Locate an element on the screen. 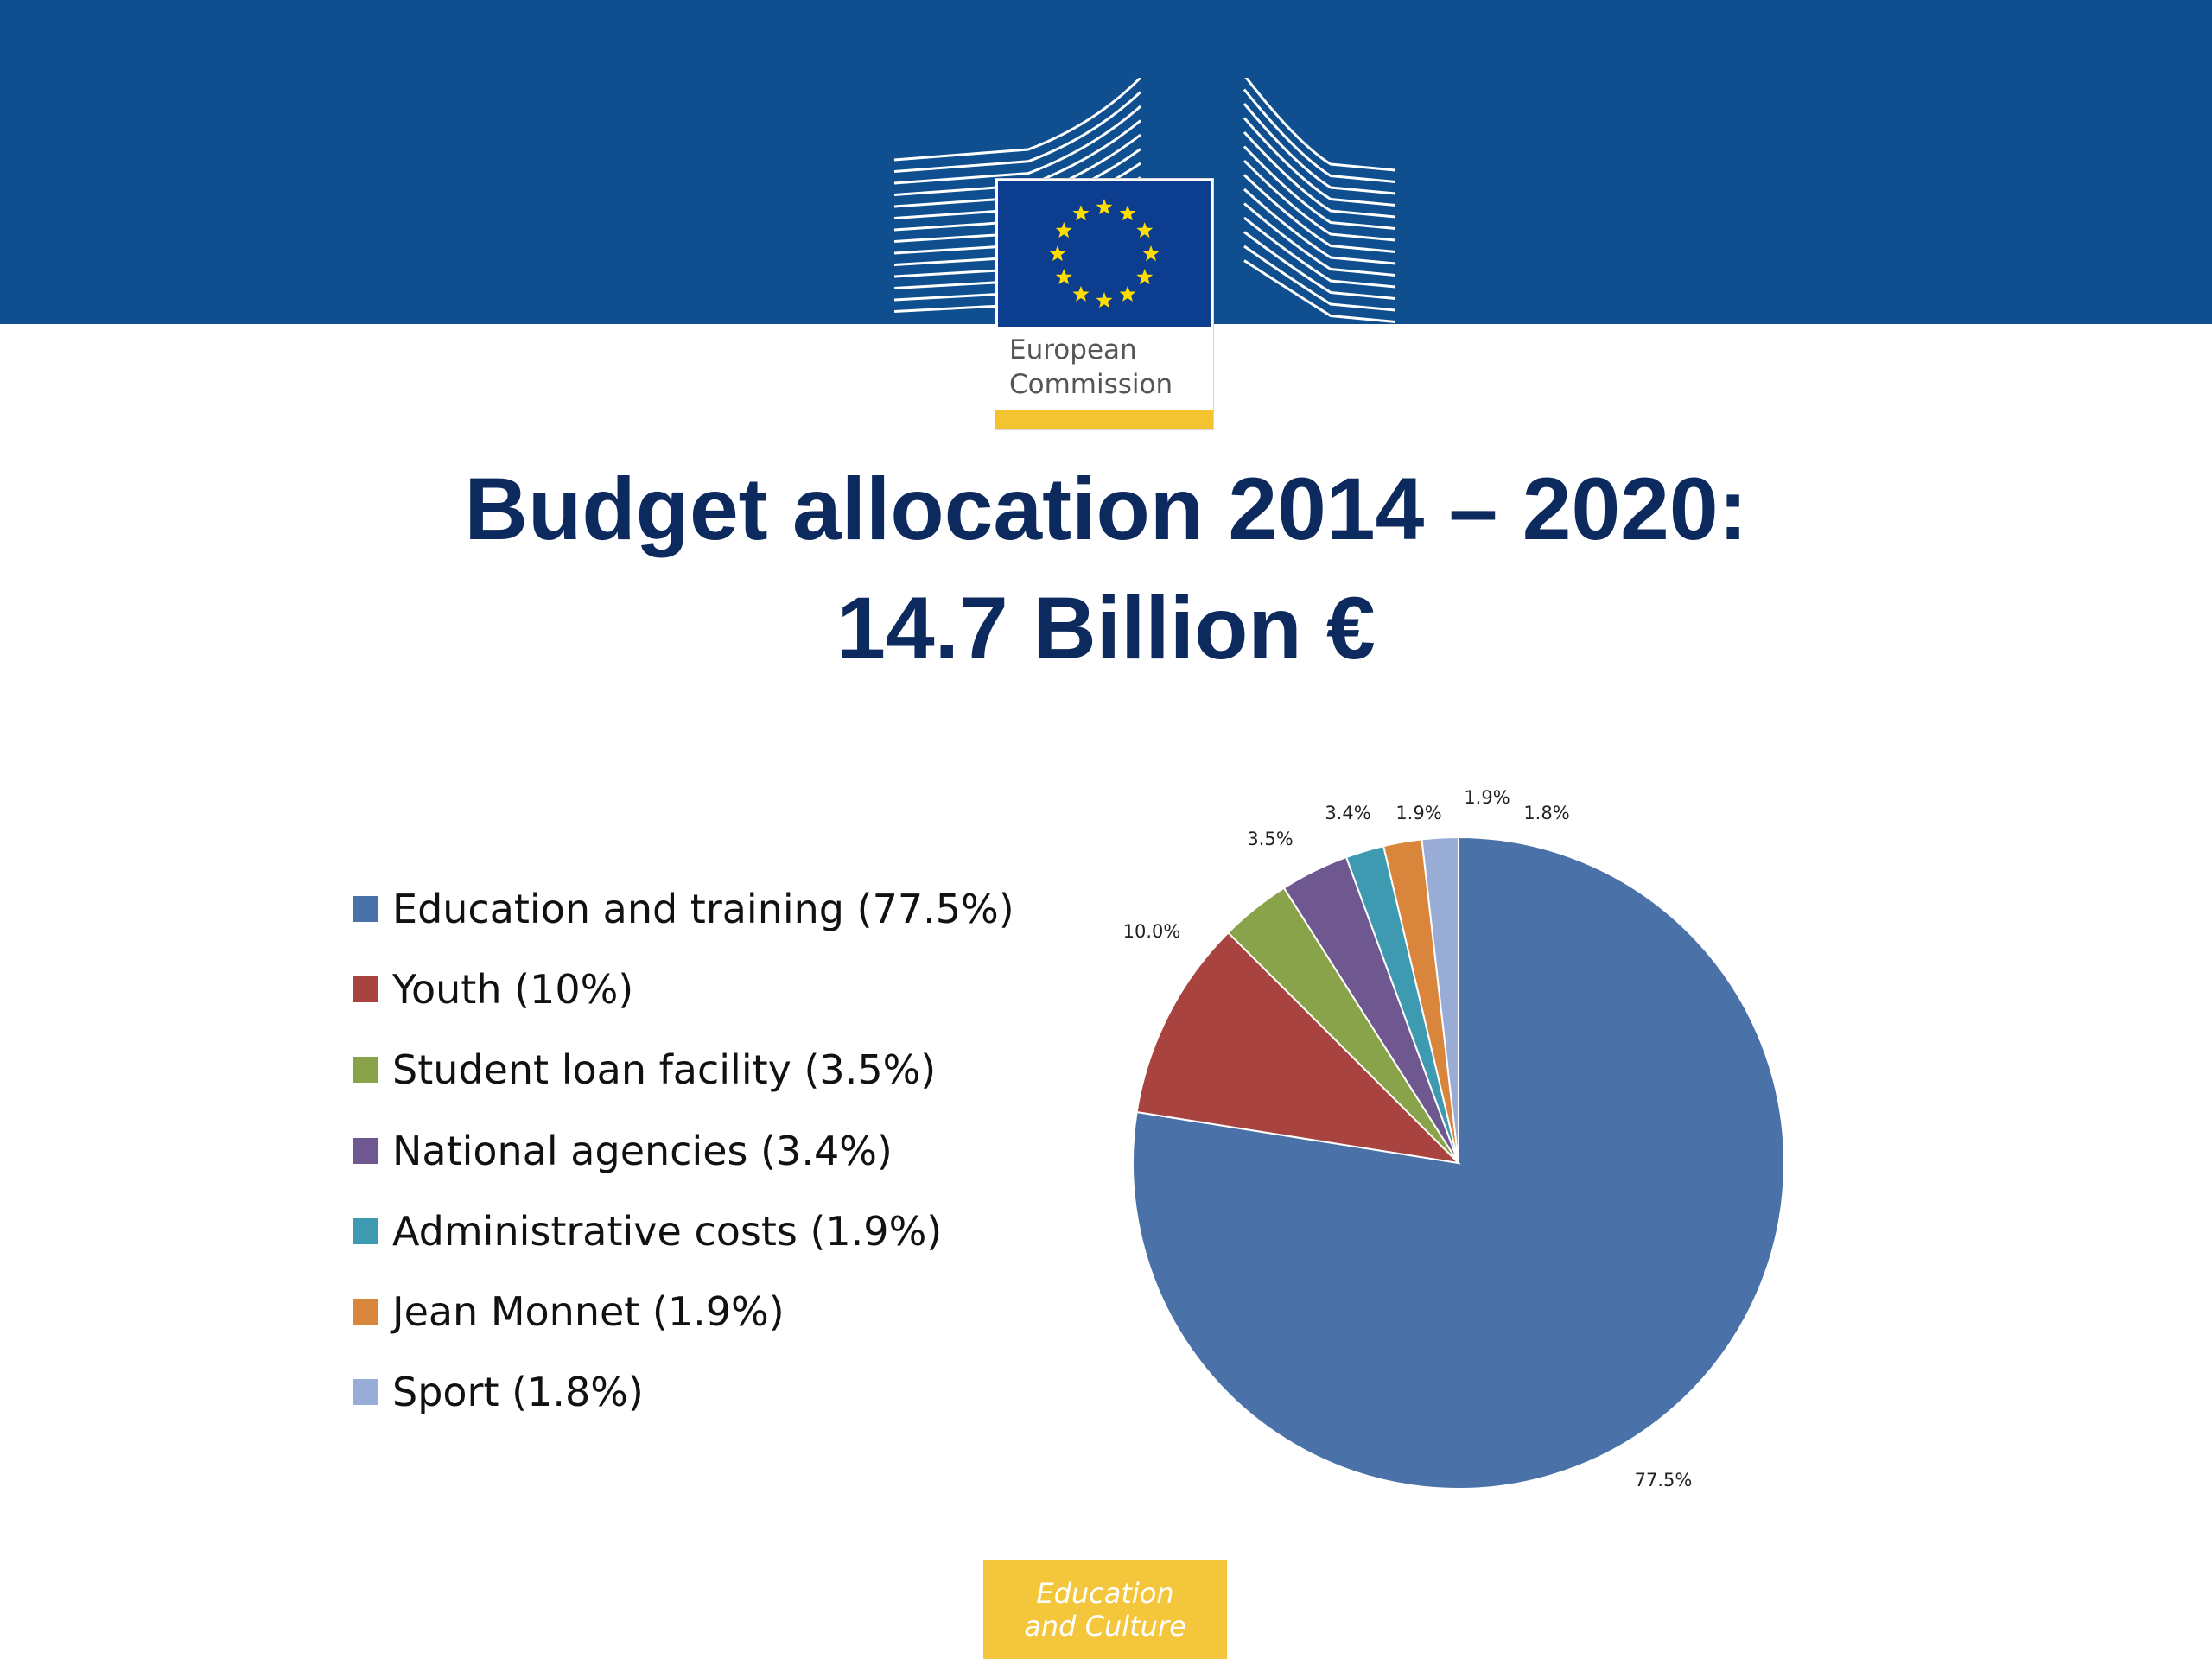  pie-data-label: 1.8% is located at coordinates (1546, 813).